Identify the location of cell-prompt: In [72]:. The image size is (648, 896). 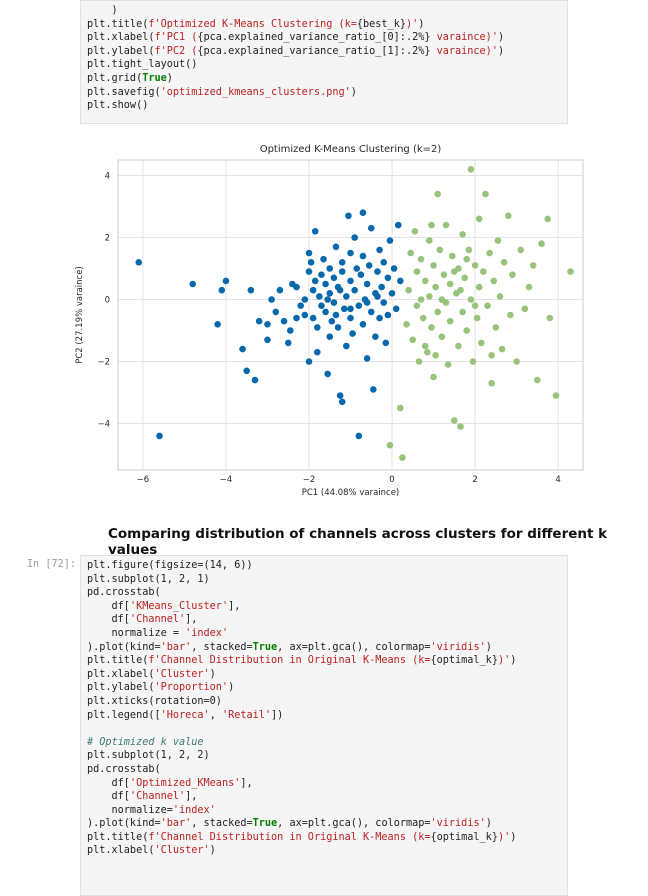
(51, 564).